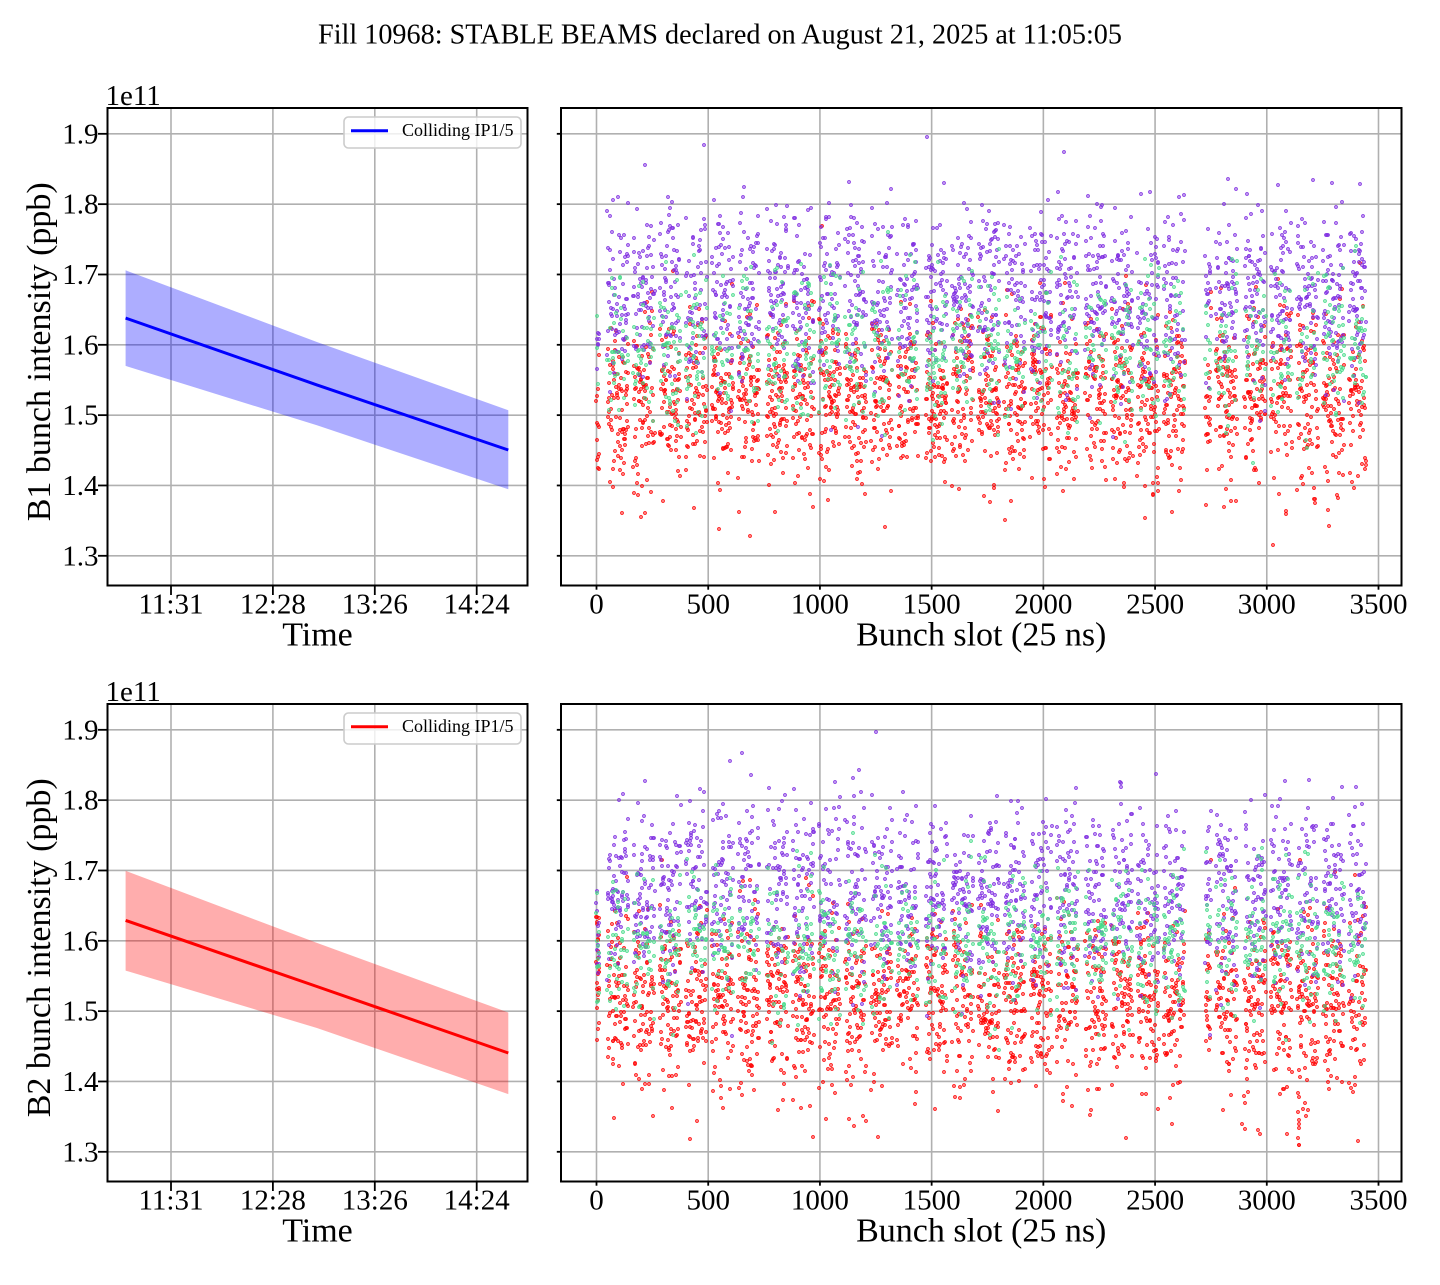 Image resolution: width=1440 pixels, height=1285 pixels. Describe the element at coordinates (80, 416) in the screenshot. I see `svg-text: 1.5` at that location.